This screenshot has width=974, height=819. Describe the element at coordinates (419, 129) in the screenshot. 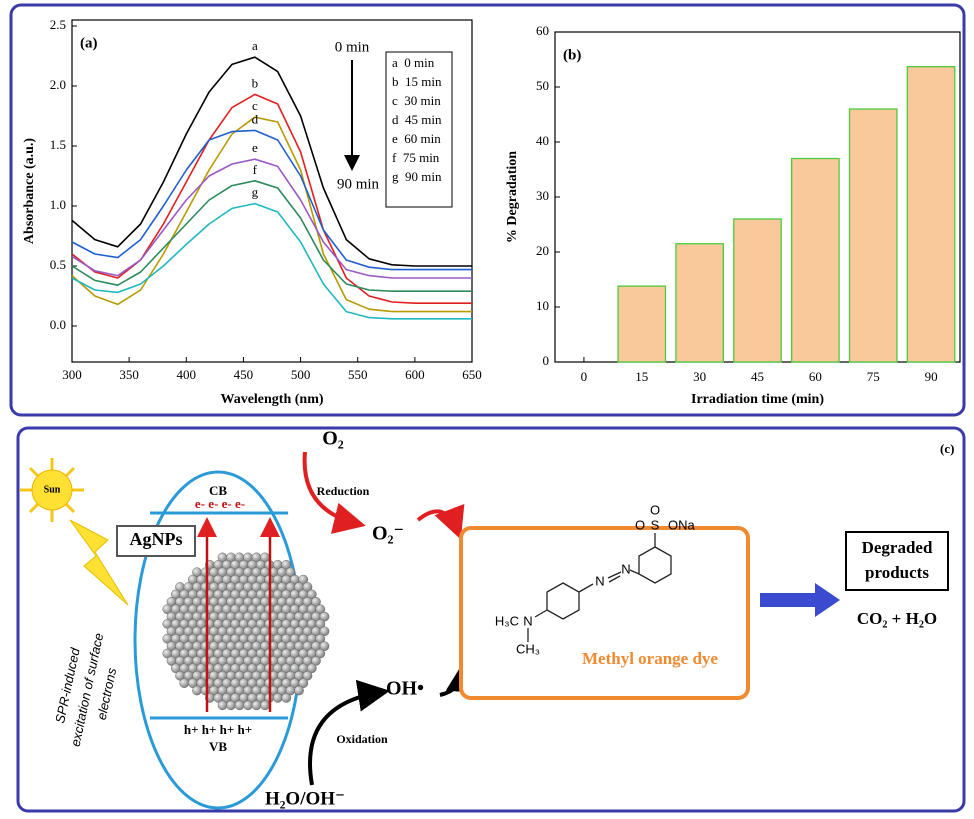

I see `legend-box` at that location.